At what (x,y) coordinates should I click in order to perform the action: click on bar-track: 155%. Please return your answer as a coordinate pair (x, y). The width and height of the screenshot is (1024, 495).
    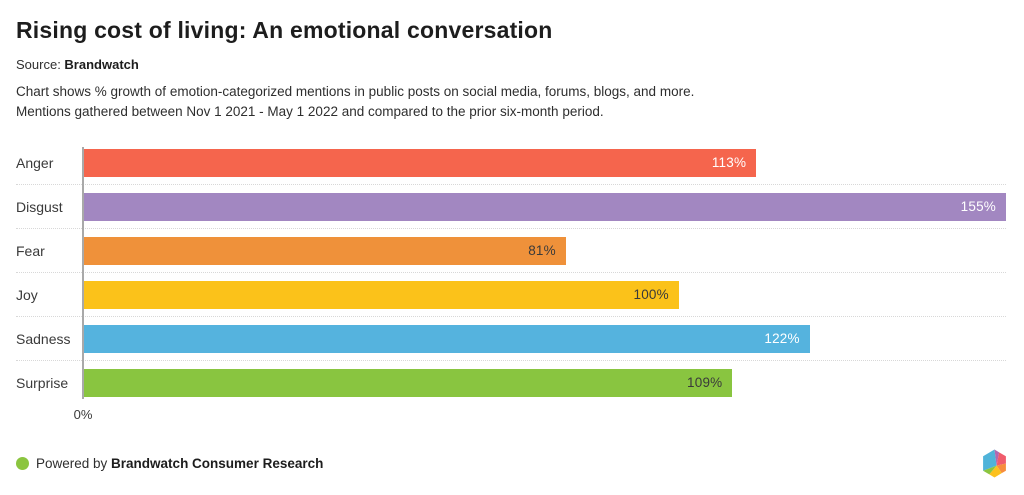
    Looking at the image, I should click on (545, 206).